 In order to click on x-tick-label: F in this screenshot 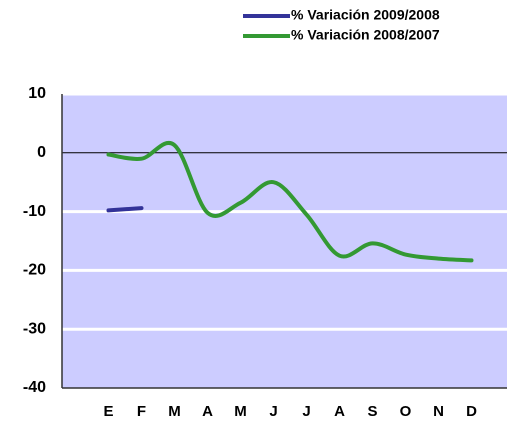, I will do `click(141, 411)`.